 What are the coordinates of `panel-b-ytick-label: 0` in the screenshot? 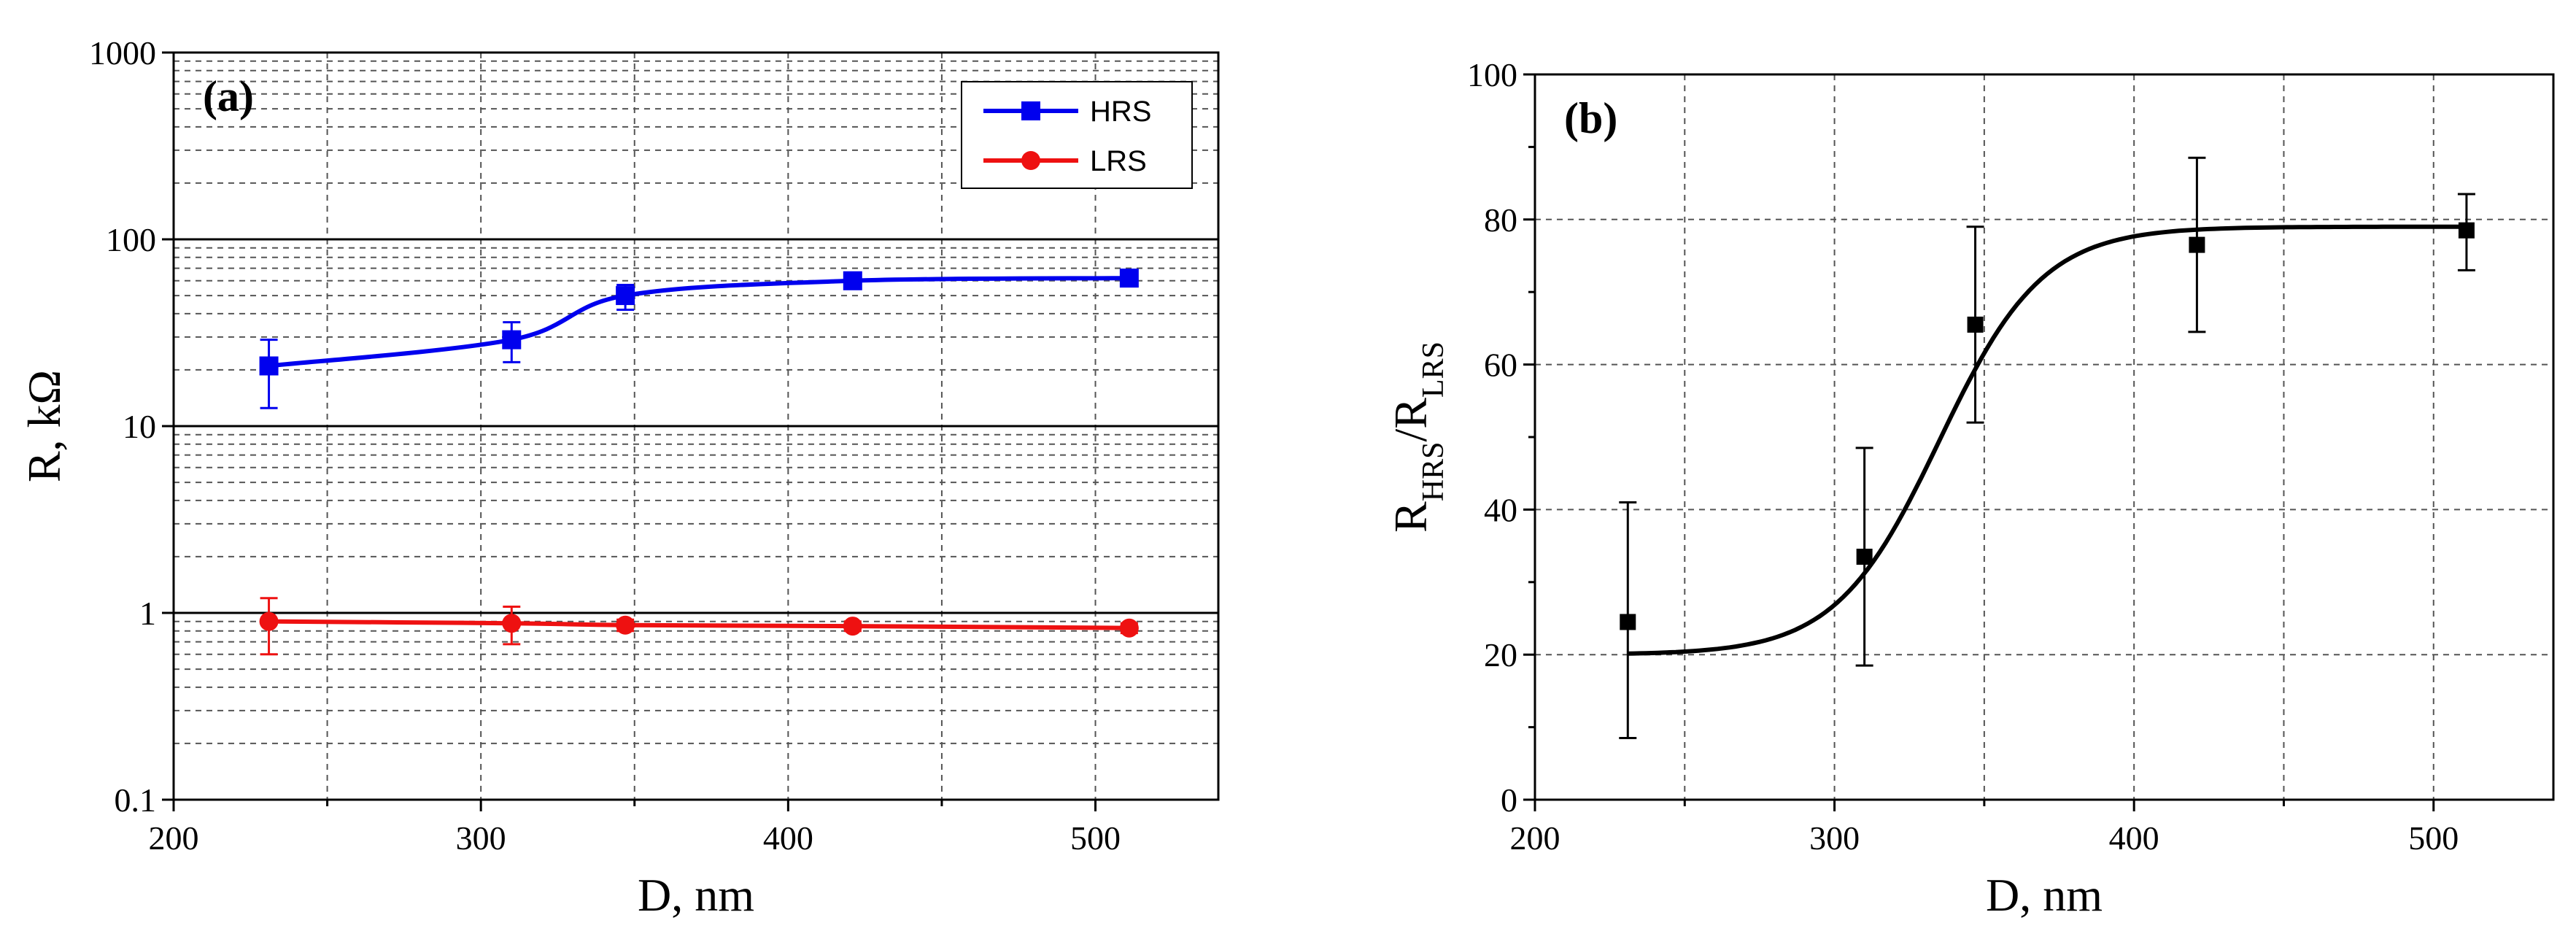 It's located at (1509, 800).